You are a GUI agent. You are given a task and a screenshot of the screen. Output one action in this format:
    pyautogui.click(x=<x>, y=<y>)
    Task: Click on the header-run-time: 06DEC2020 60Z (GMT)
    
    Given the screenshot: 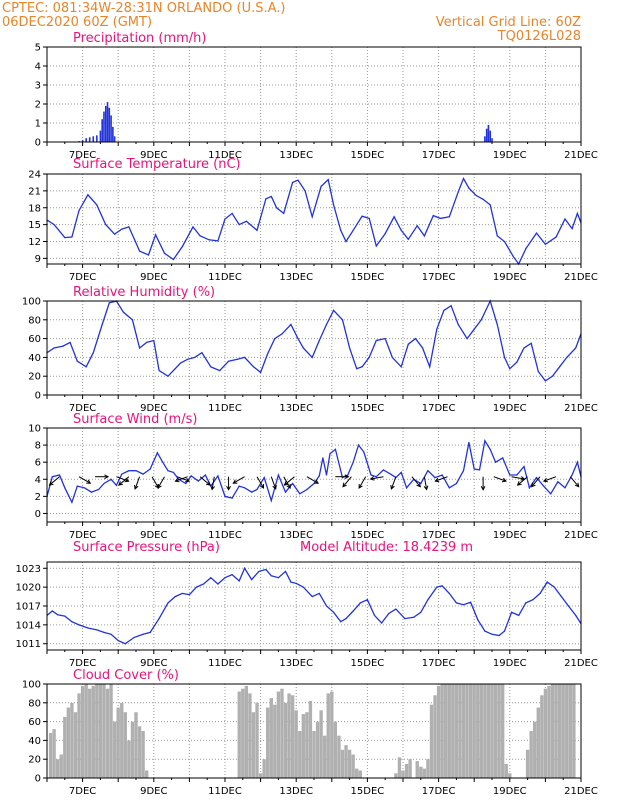 What is the action you would take?
    pyautogui.click(x=77, y=22)
    